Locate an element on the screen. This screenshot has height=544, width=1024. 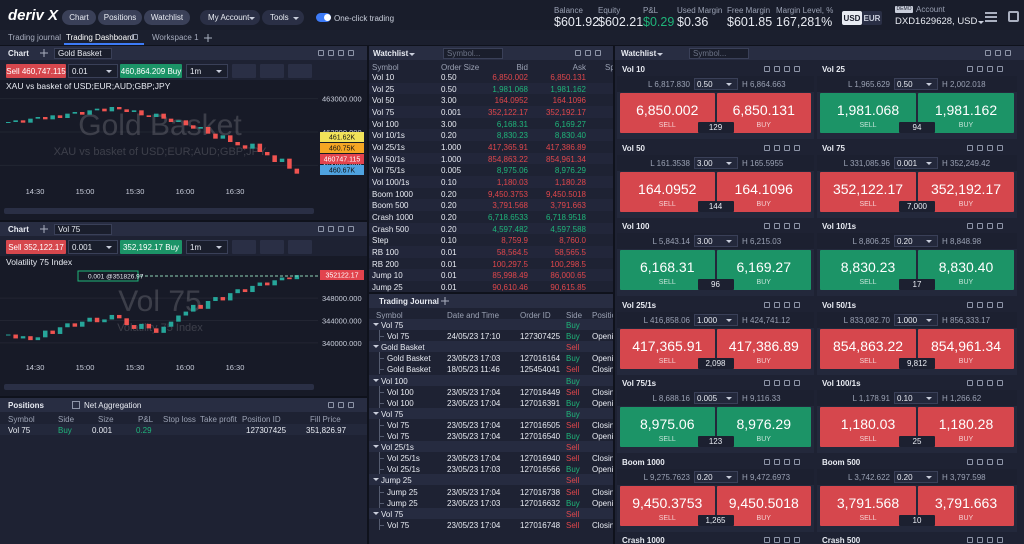
card-name: Vol 25 is located at coordinates (833, 69).